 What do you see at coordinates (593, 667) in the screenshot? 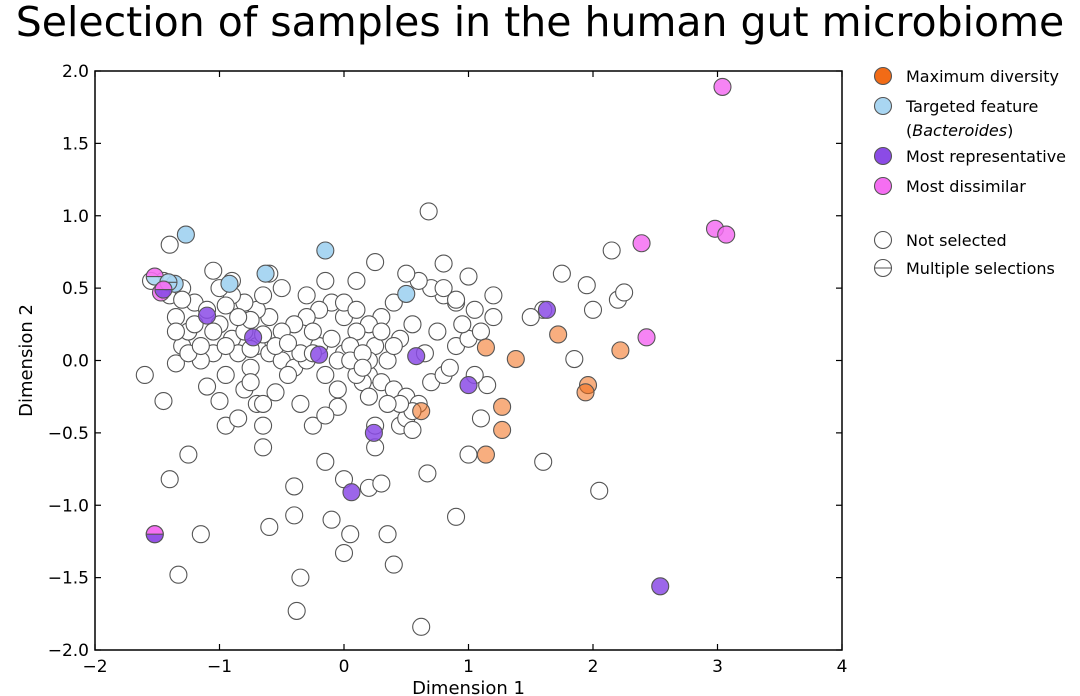
I see `x-tick-label: 2` at bounding box center [593, 667].